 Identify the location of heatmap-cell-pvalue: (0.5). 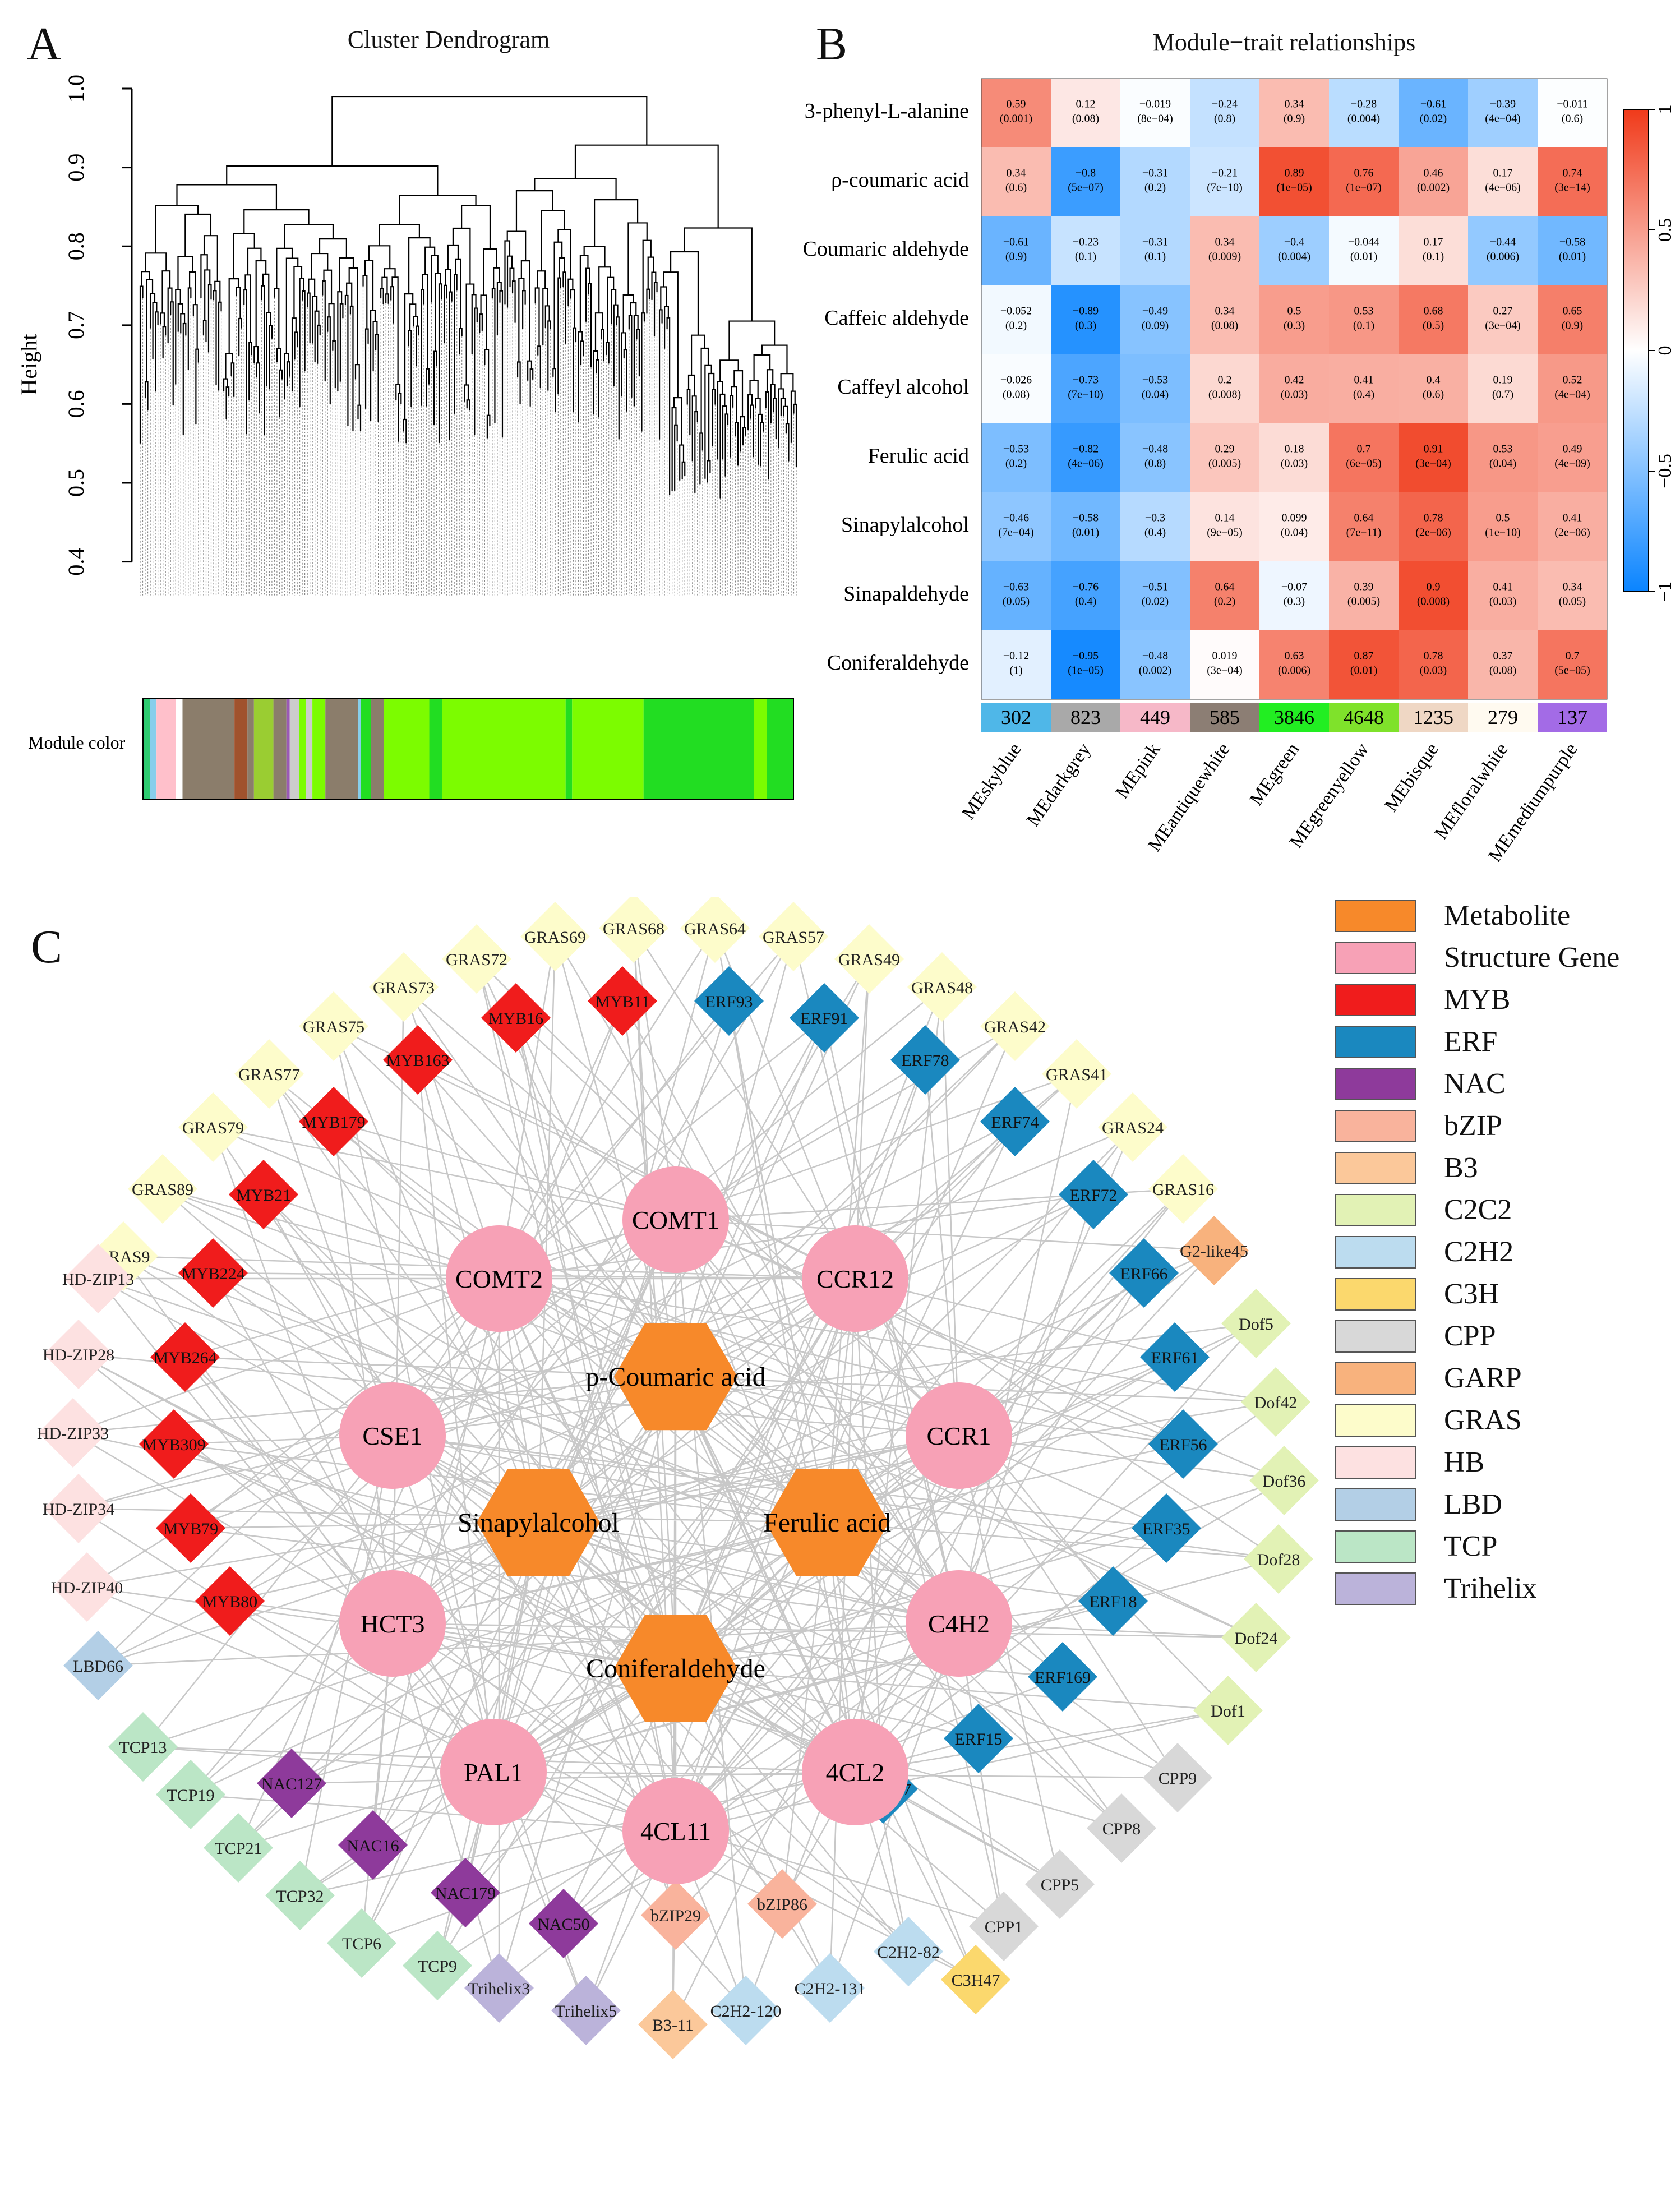
(1433, 326).